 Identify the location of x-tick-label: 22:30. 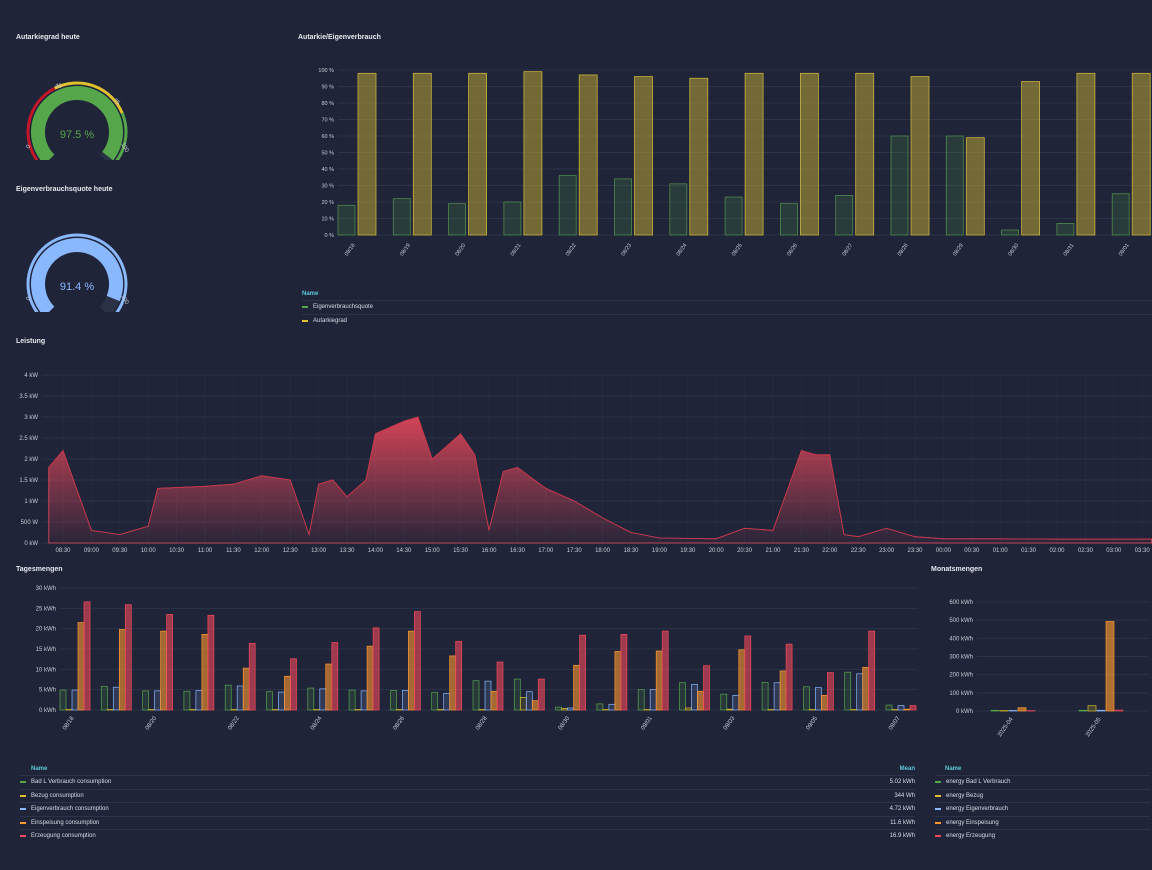
(859, 551).